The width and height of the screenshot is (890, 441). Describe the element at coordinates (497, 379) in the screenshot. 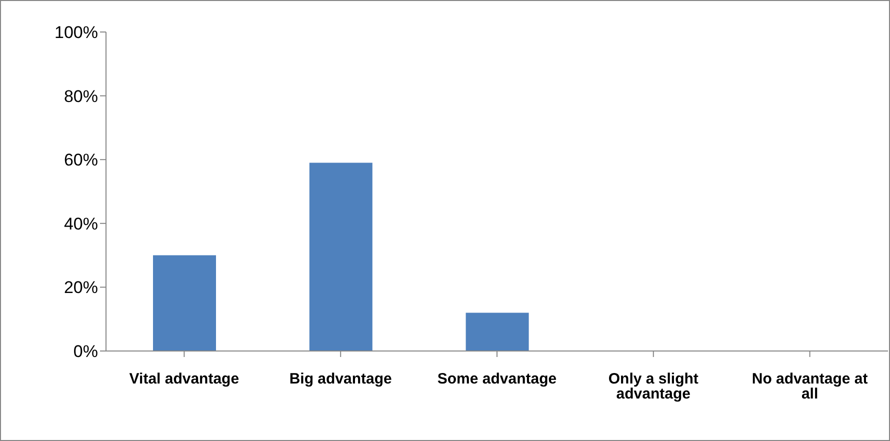

I see `x-tick-label: Some advantage` at that location.